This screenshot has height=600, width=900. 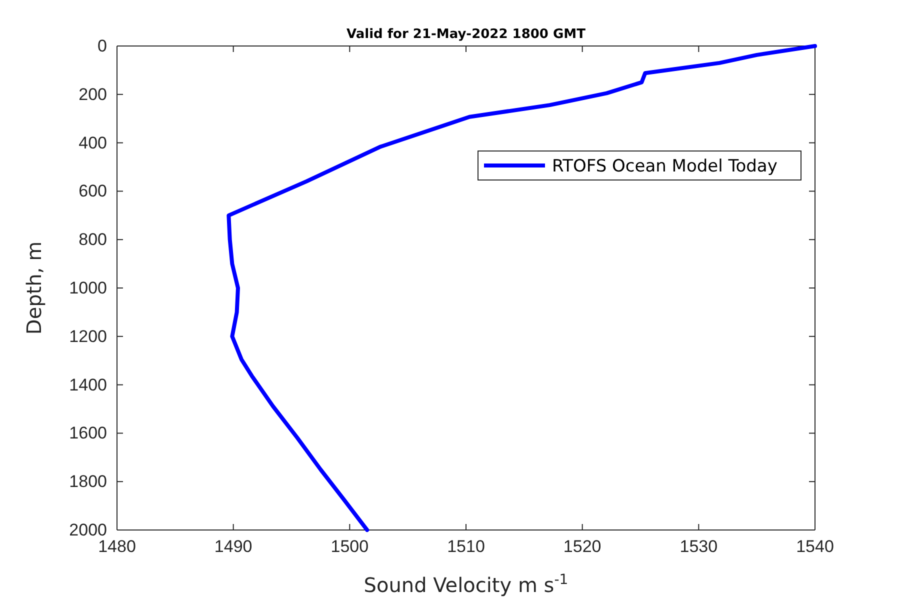 What do you see at coordinates (92, 240) in the screenshot?
I see `y-tick-label: 800` at bounding box center [92, 240].